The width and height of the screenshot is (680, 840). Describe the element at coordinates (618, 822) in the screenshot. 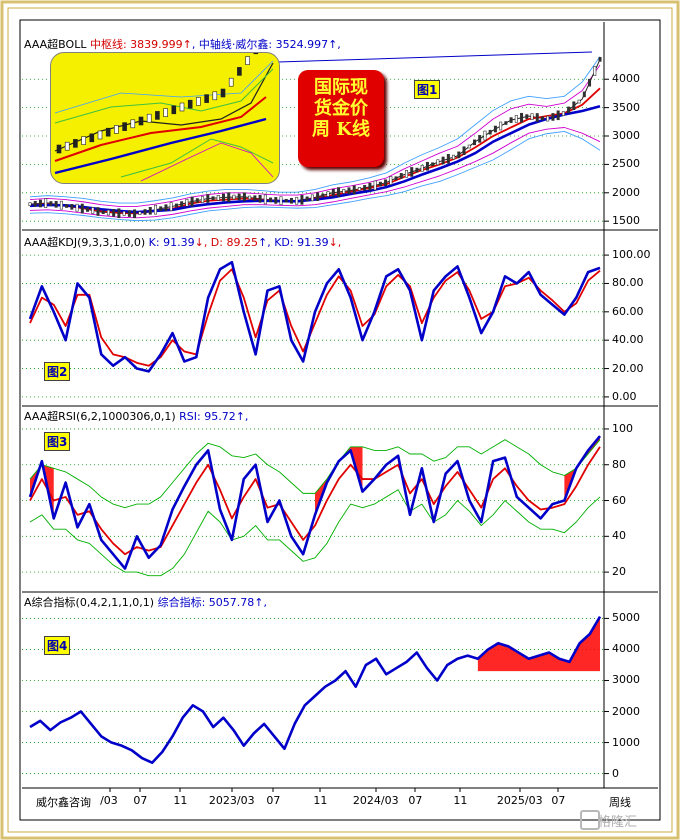

I see `watermark: 格隆汇` at that location.